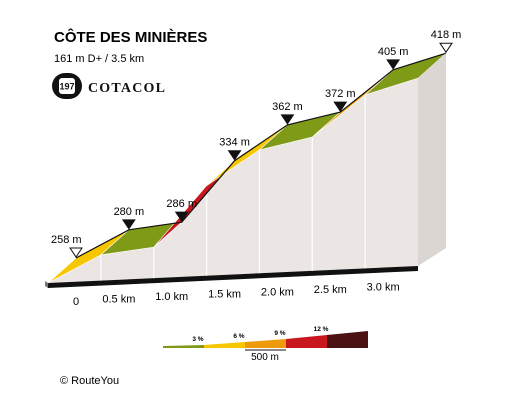 Image resolution: width=532 pixels, height=400 pixels. What do you see at coordinates (129, 212) in the screenshot?
I see `elevation-label: 280 m` at bounding box center [129, 212].